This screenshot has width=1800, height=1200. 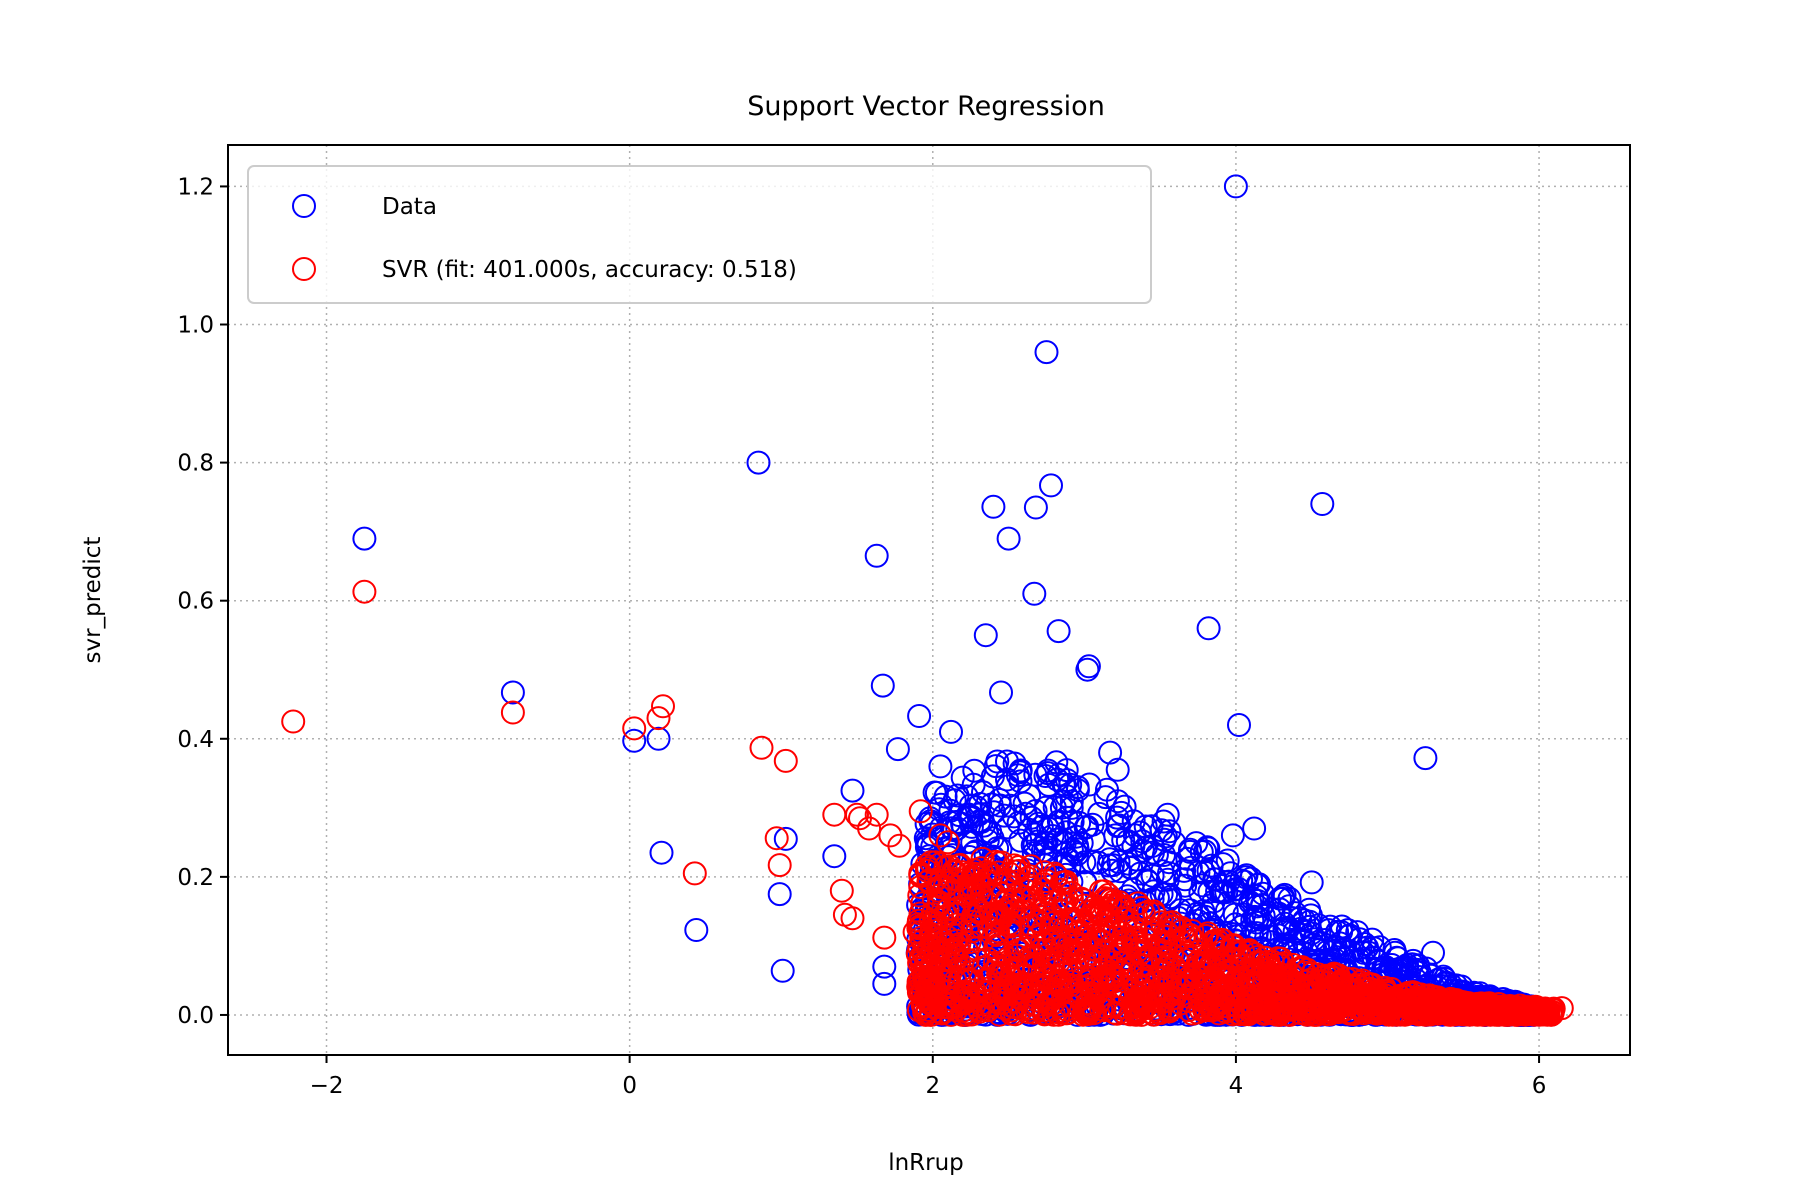 What do you see at coordinates (589, 270) in the screenshot?
I see `legend-label-svr: SVR (fit: 401.000s, accuracy: 0.518)` at bounding box center [589, 270].